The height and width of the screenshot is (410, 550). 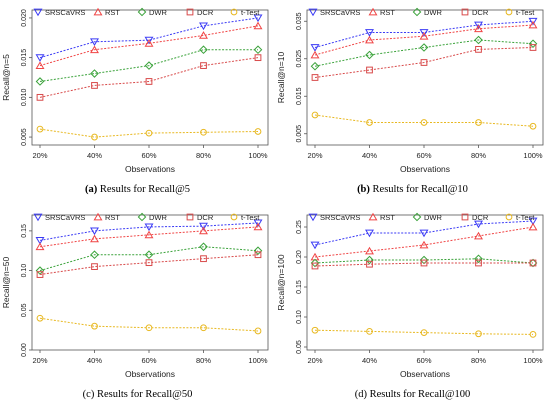 What do you see at coordinates (299, 227) in the screenshot?
I see `y-tick-label: 0.25` at bounding box center [299, 227].